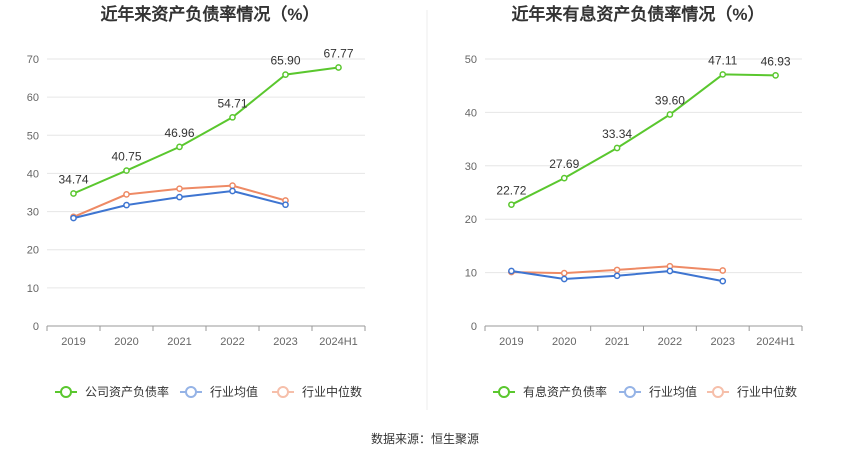 This screenshot has height=459, width=850. Describe the element at coordinates (670, 101) in the screenshot. I see `data-label: 39.60` at that location.